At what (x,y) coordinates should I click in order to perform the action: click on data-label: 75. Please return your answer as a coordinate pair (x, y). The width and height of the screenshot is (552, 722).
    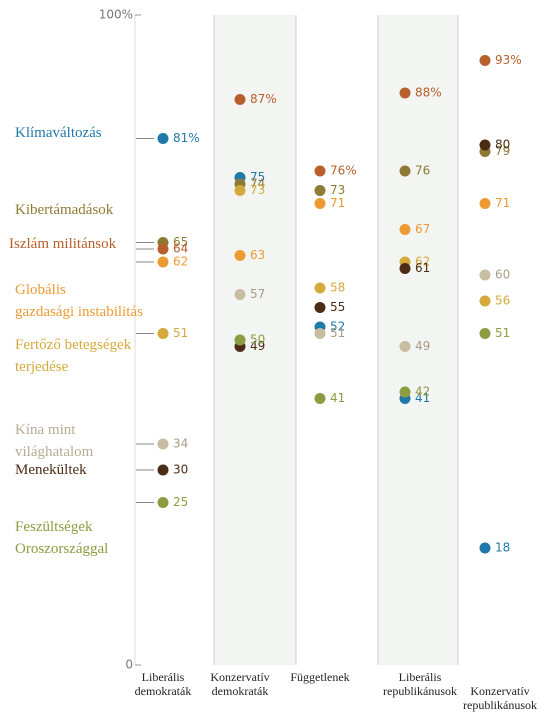
    Looking at the image, I should click on (257, 177).